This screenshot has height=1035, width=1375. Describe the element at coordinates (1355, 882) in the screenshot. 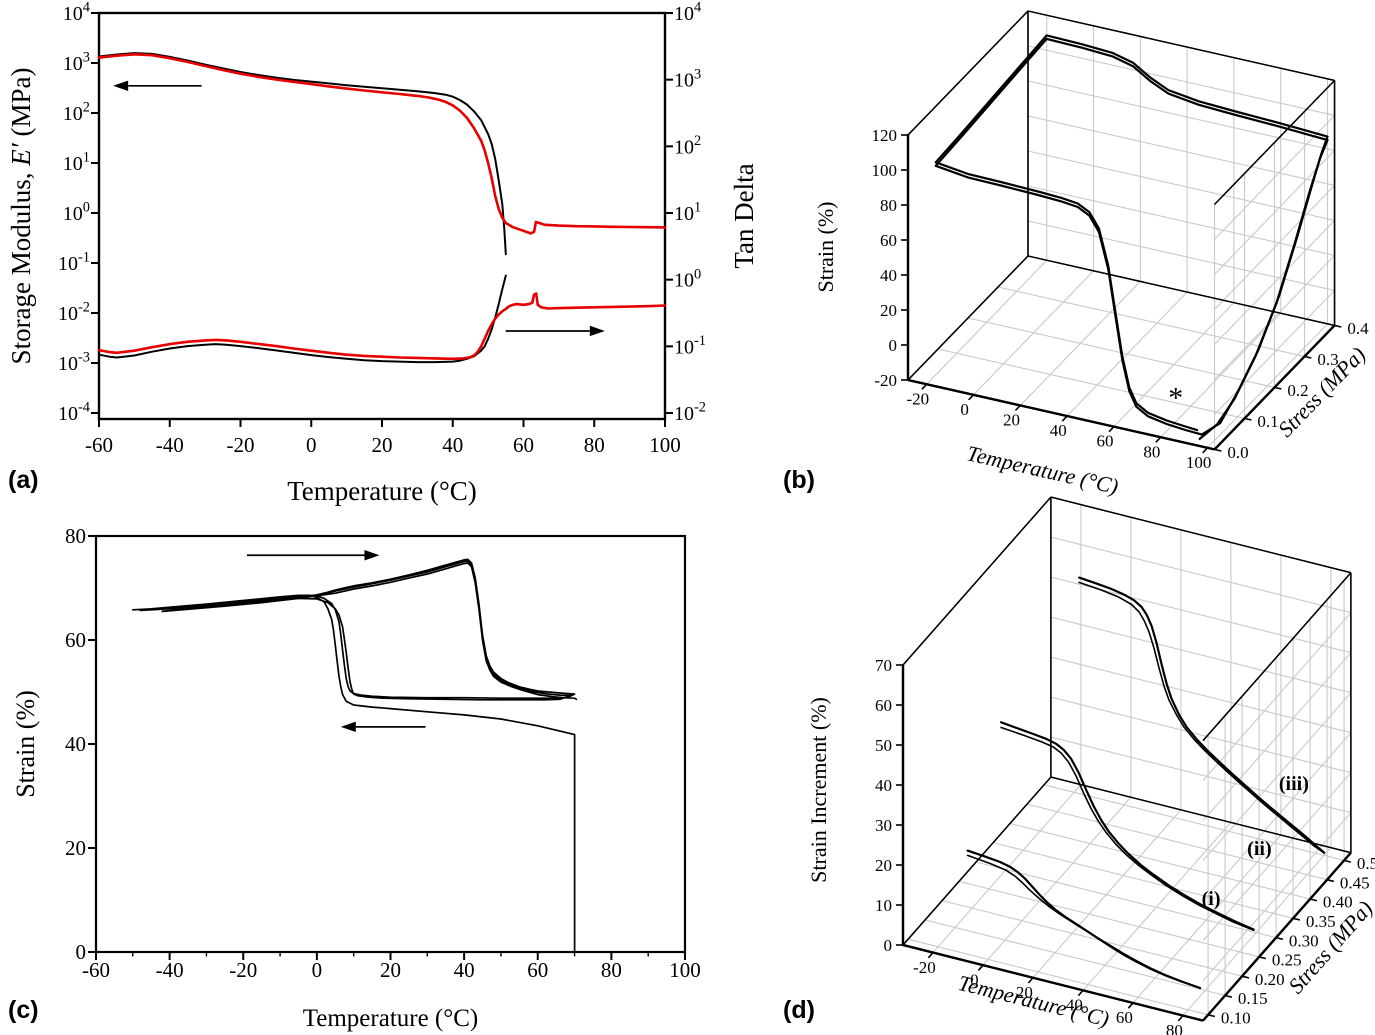

I see `y-tick-label: 0.45` at that location.